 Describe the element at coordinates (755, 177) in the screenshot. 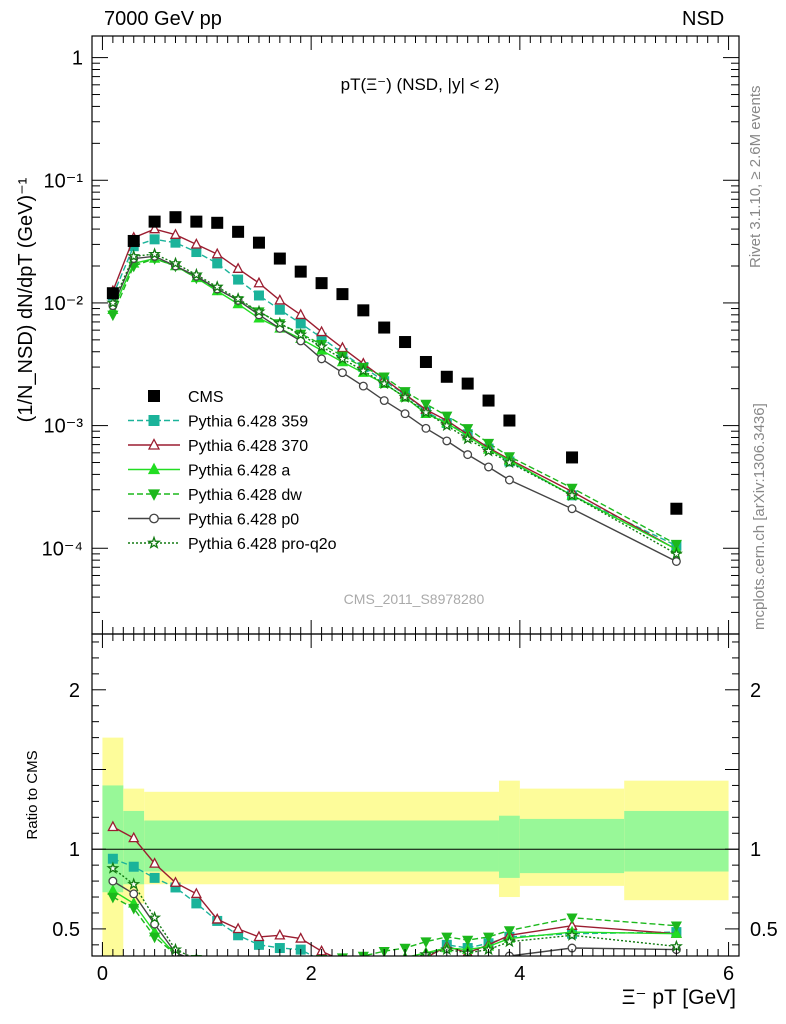

I see `rivet-version-label: Rivet 3.1.10, ≥ 2.6M events` at that location.